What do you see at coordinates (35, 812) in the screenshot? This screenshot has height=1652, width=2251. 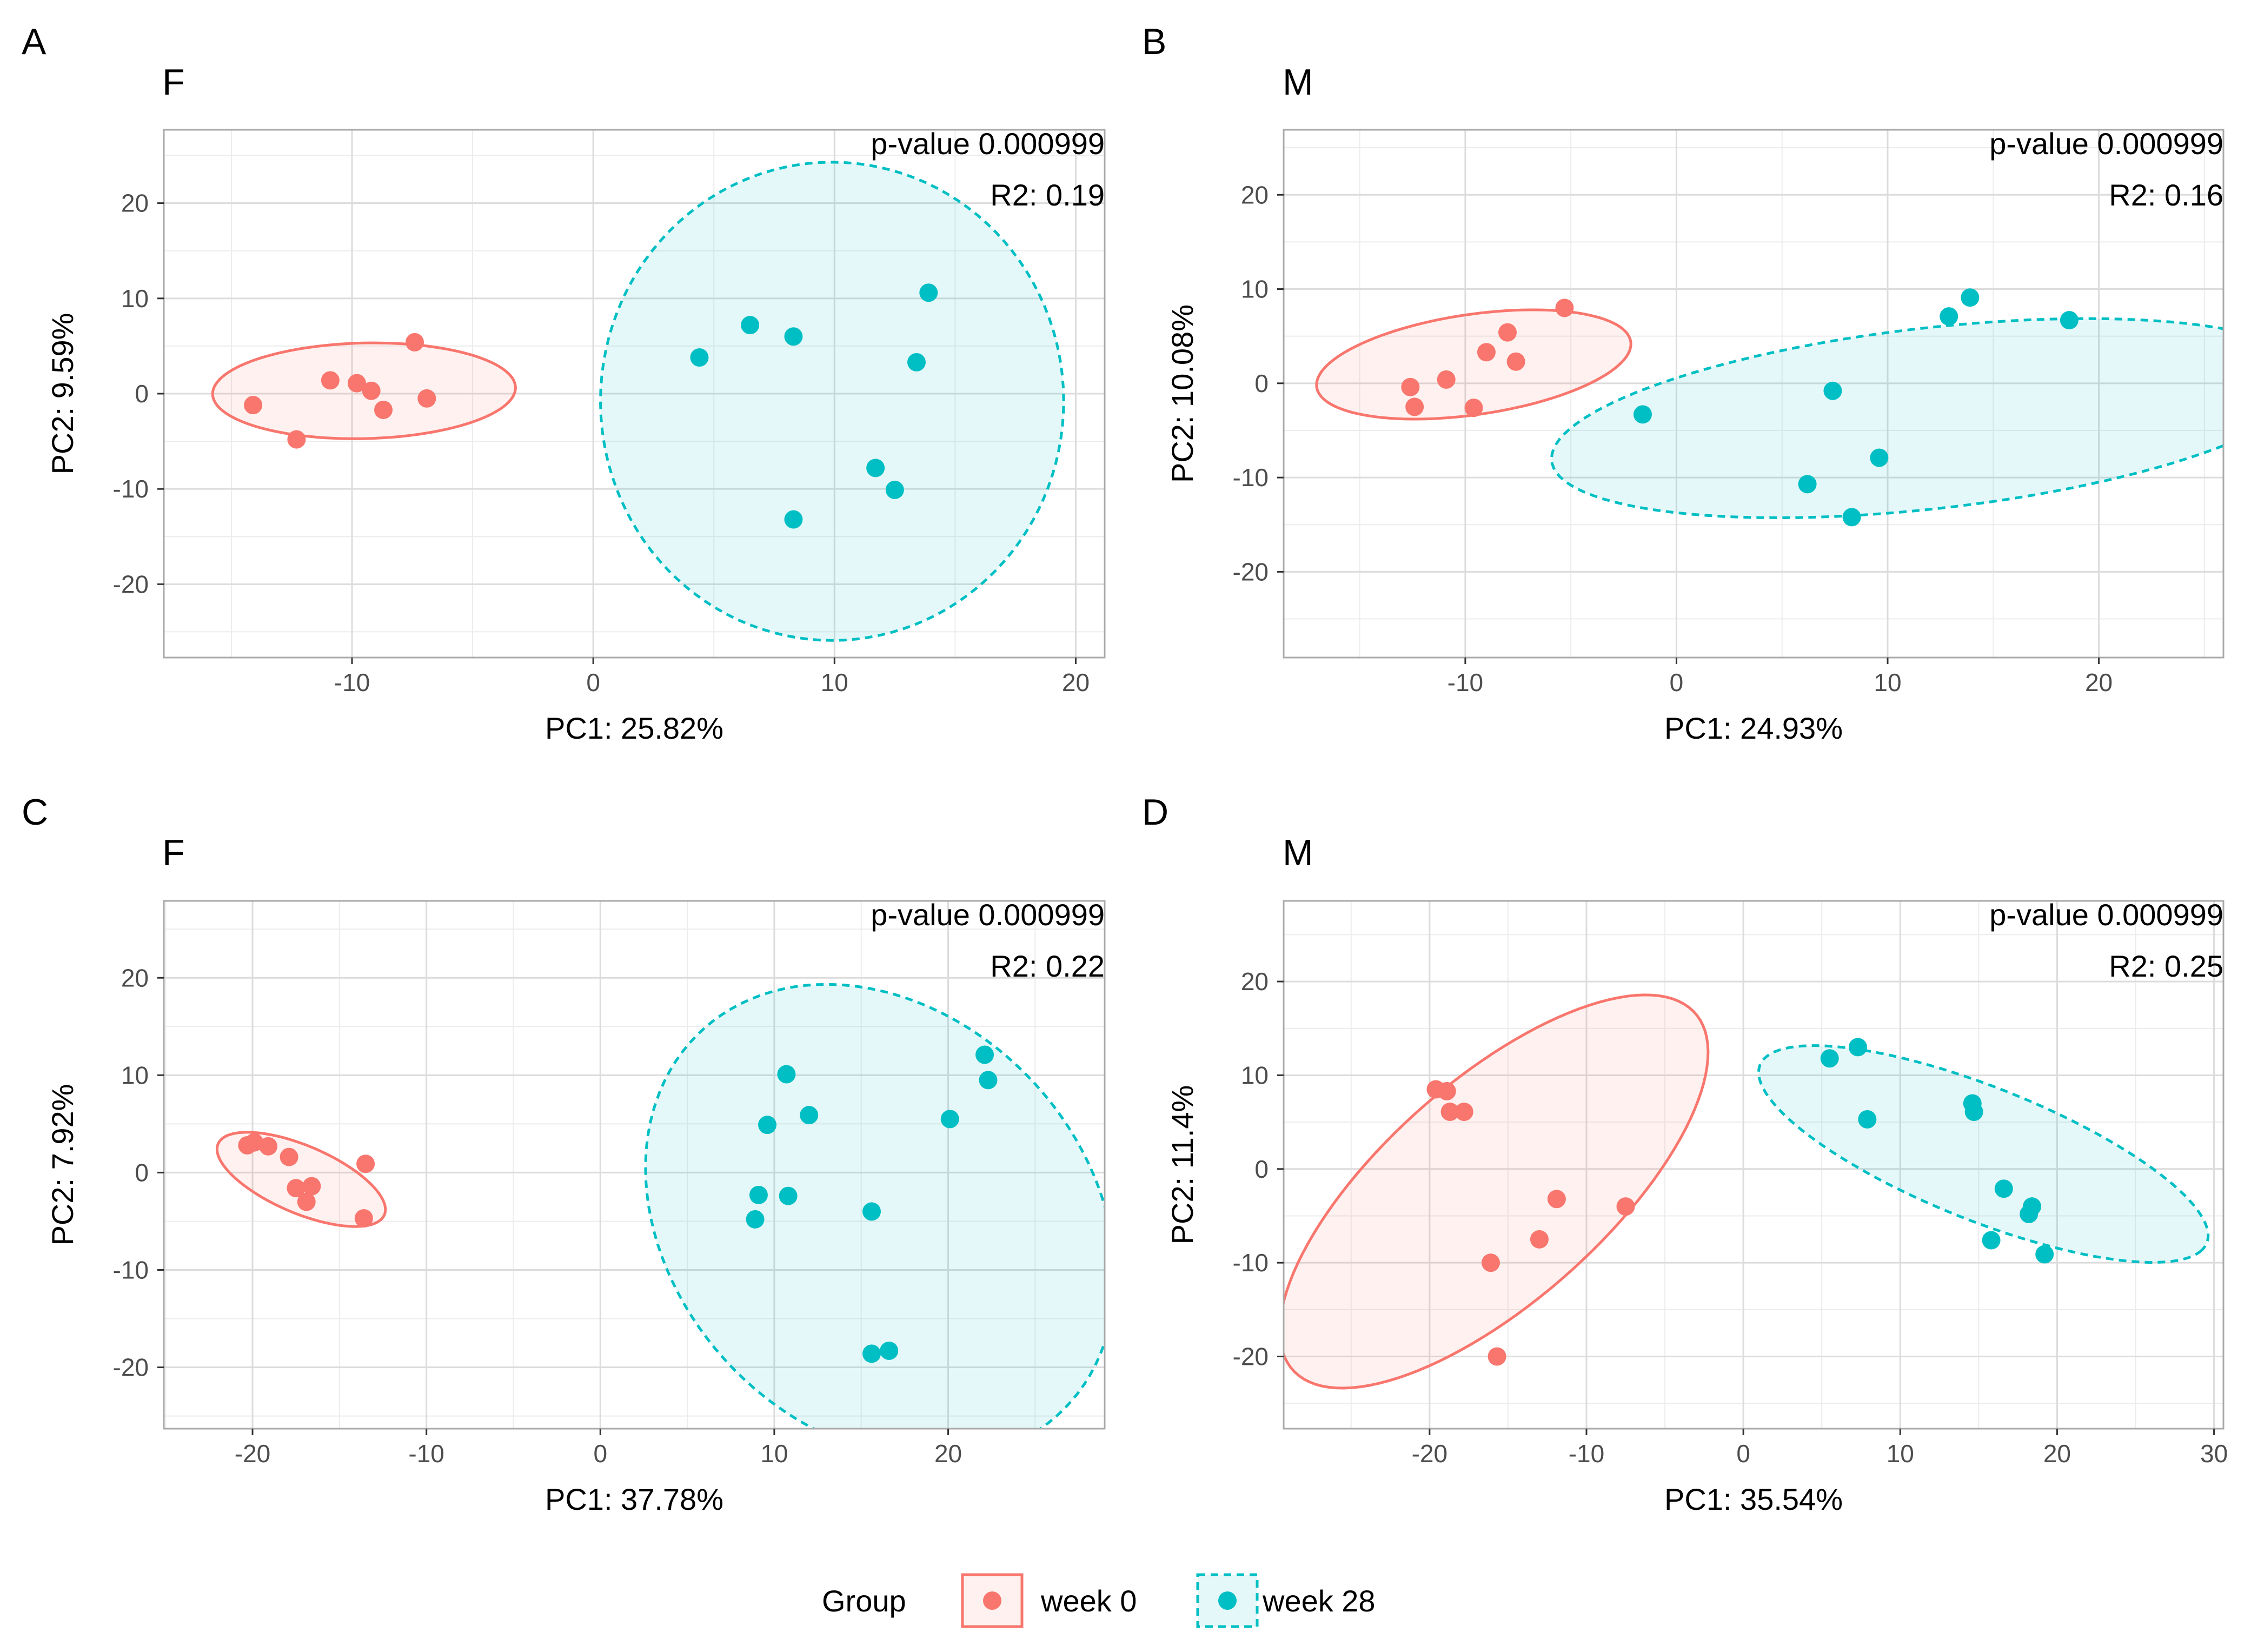 I see `panel-letter: C` at bounding box center [35, 812].